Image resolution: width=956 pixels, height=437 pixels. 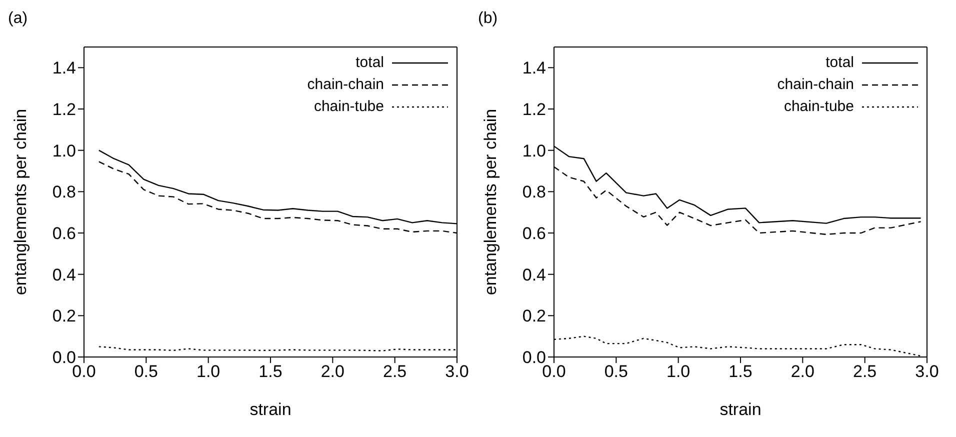 I want to click on chart-title: (a), so click(x=18, y=19).